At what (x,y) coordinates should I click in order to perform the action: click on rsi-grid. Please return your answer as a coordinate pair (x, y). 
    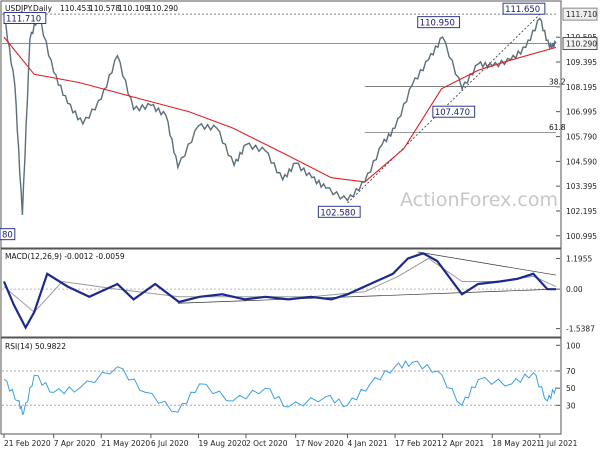
    Looking at the image, I should click on (279, 388).